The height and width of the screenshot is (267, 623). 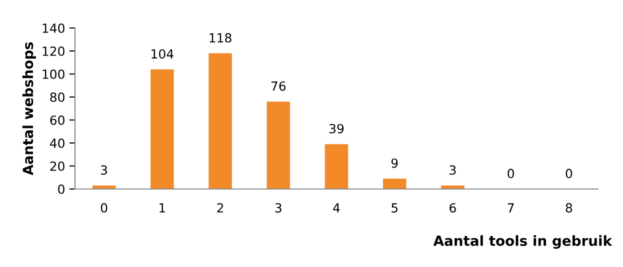 What do you see at coordinates (337, 129) in the screenshot?
I see `data-label: 39` at bounding box center [337, 129].